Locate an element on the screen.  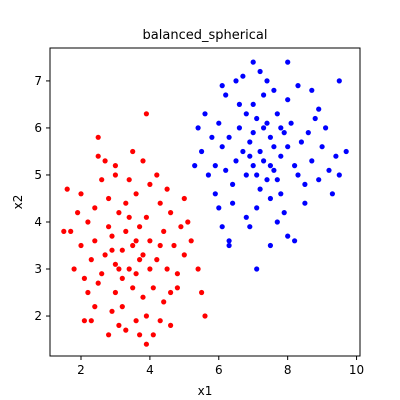
x-tick-label: 6 is located at coordinates (219, 370).